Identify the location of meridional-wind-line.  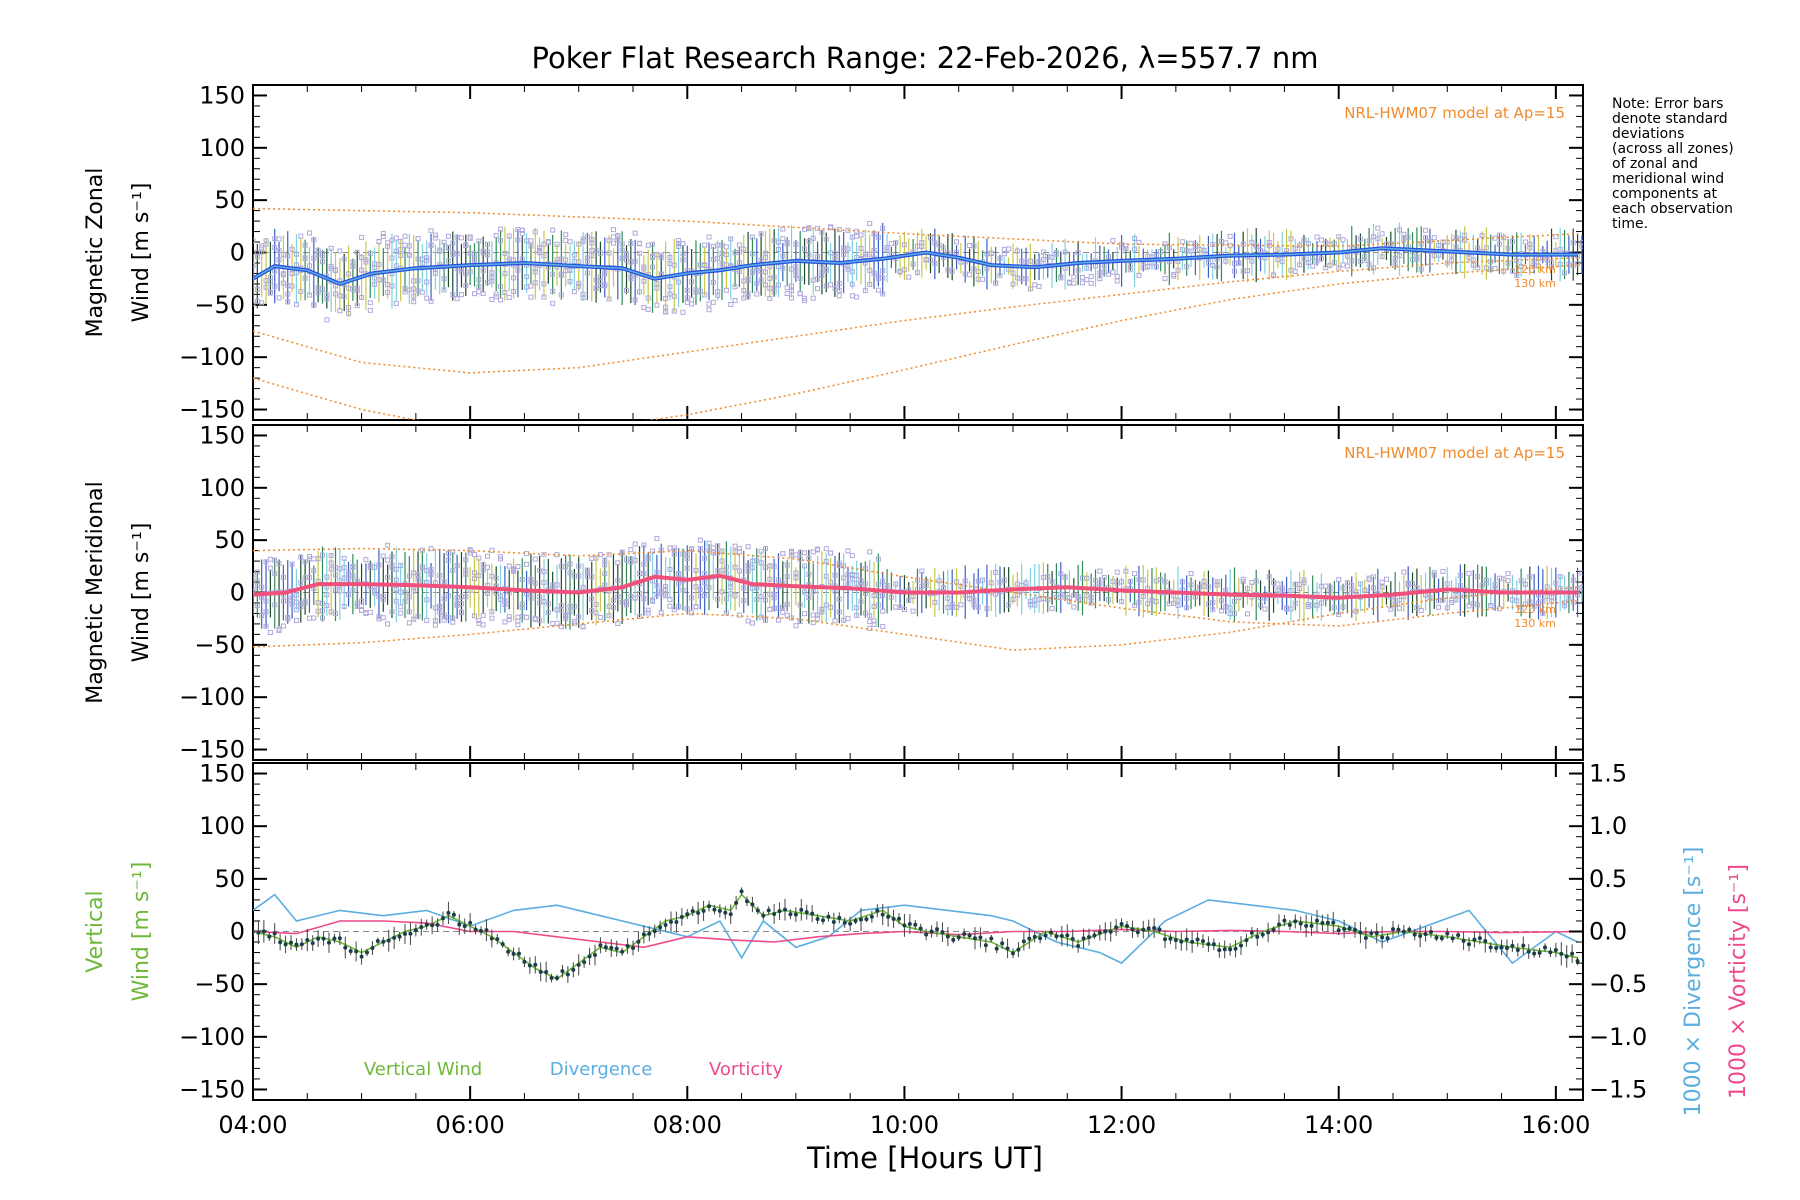
(915, 586).